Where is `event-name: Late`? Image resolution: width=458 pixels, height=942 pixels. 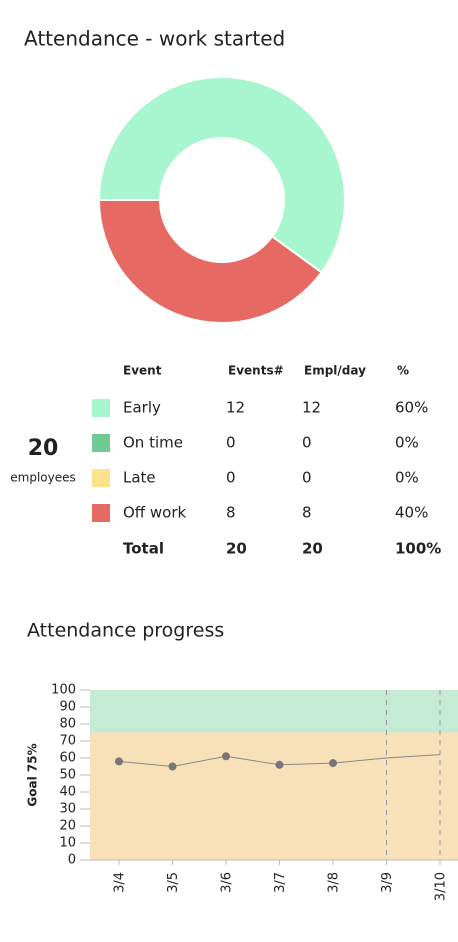 event-name: Late is located at coordinates (139, 478).